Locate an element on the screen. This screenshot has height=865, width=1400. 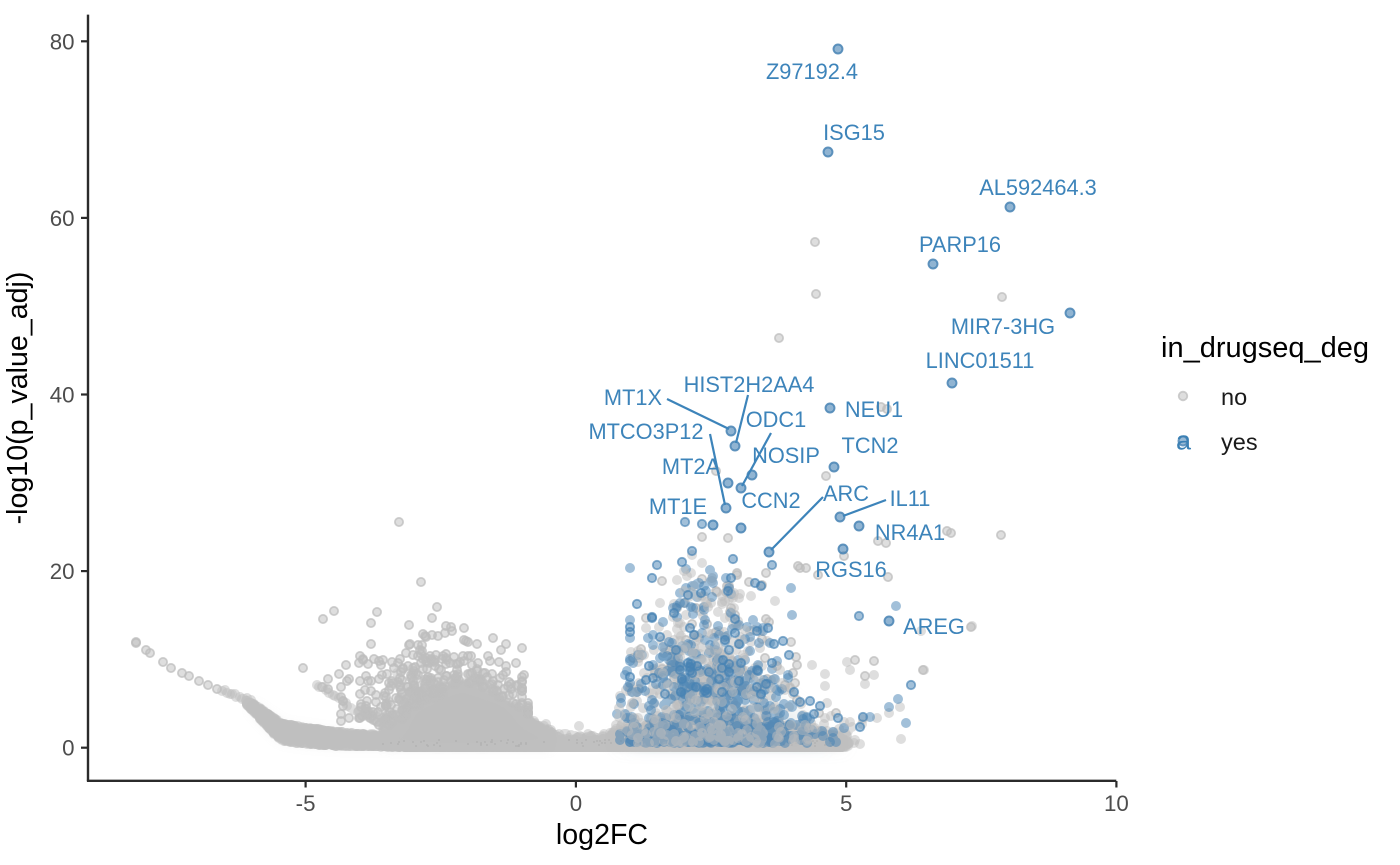
svg-text: yes is located at coordinates (1239, 442).